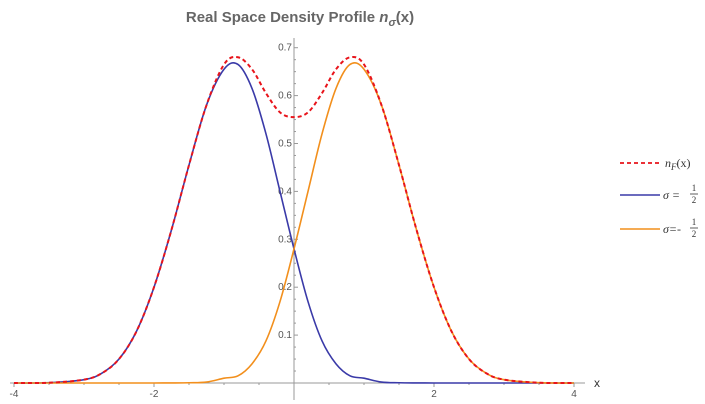 This screenshot has height=404, width=705. Describe the element at coordinates (694, 222) in the screenshot. I see `legend-frac-num-sigma-minus: 1` at that location.